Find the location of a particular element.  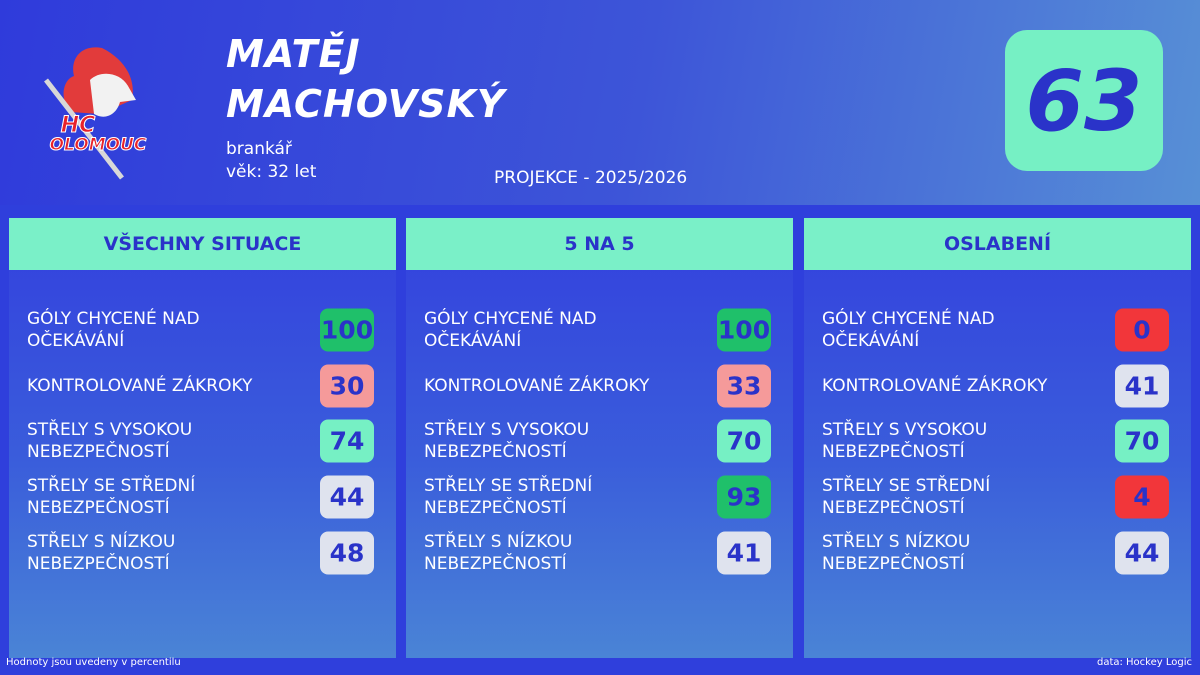

stat-value: 0 is located at coordinates (1142, 330).